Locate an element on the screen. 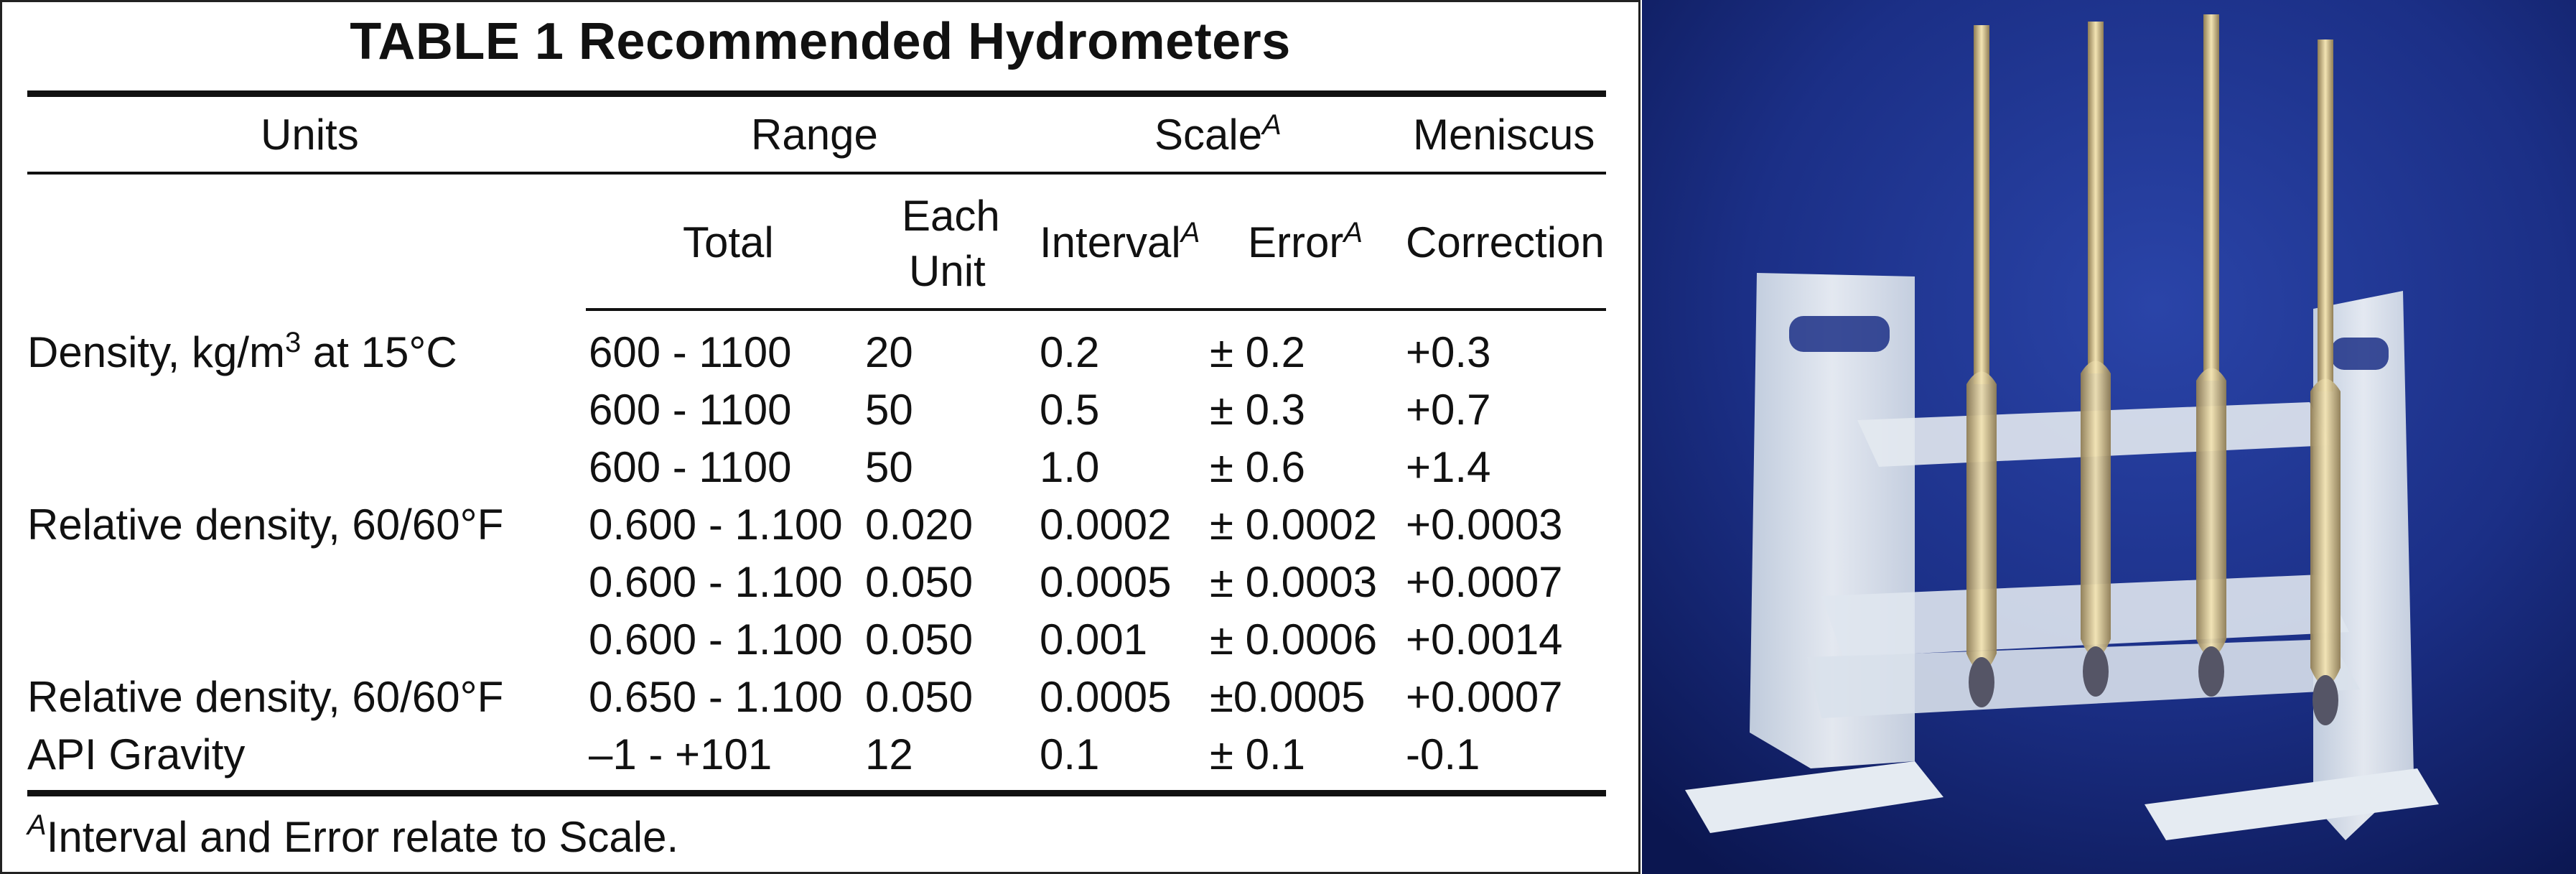  row-2-correction: +0.7 is located at coordinates (1448, 410).